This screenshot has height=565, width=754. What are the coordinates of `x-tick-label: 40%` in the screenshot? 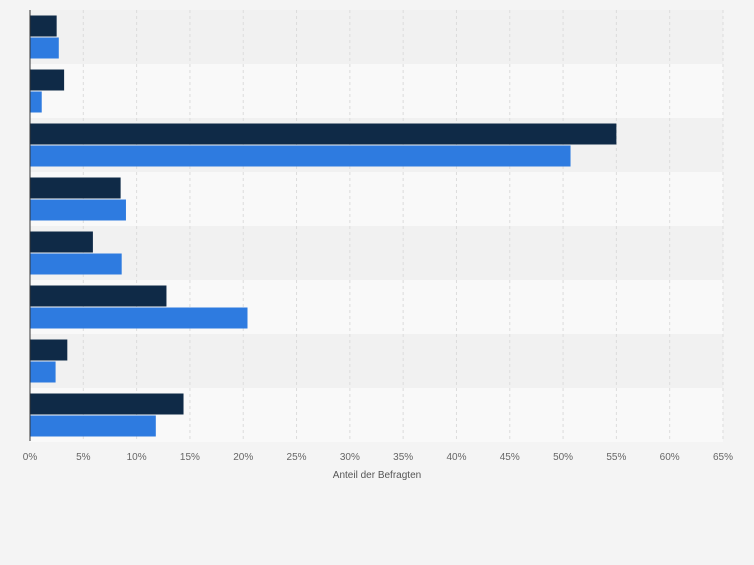 It's located at (456, 457).